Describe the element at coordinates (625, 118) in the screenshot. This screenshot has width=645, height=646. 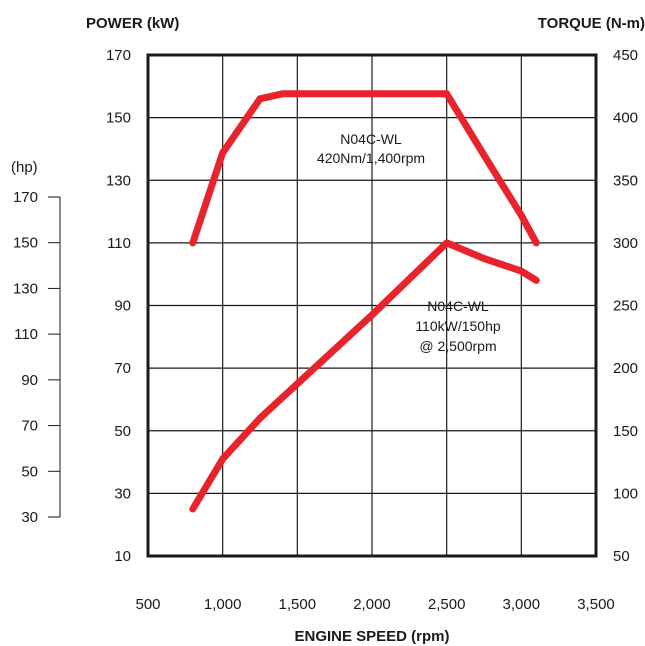
I see `torque-tick-label: 400` at that location.